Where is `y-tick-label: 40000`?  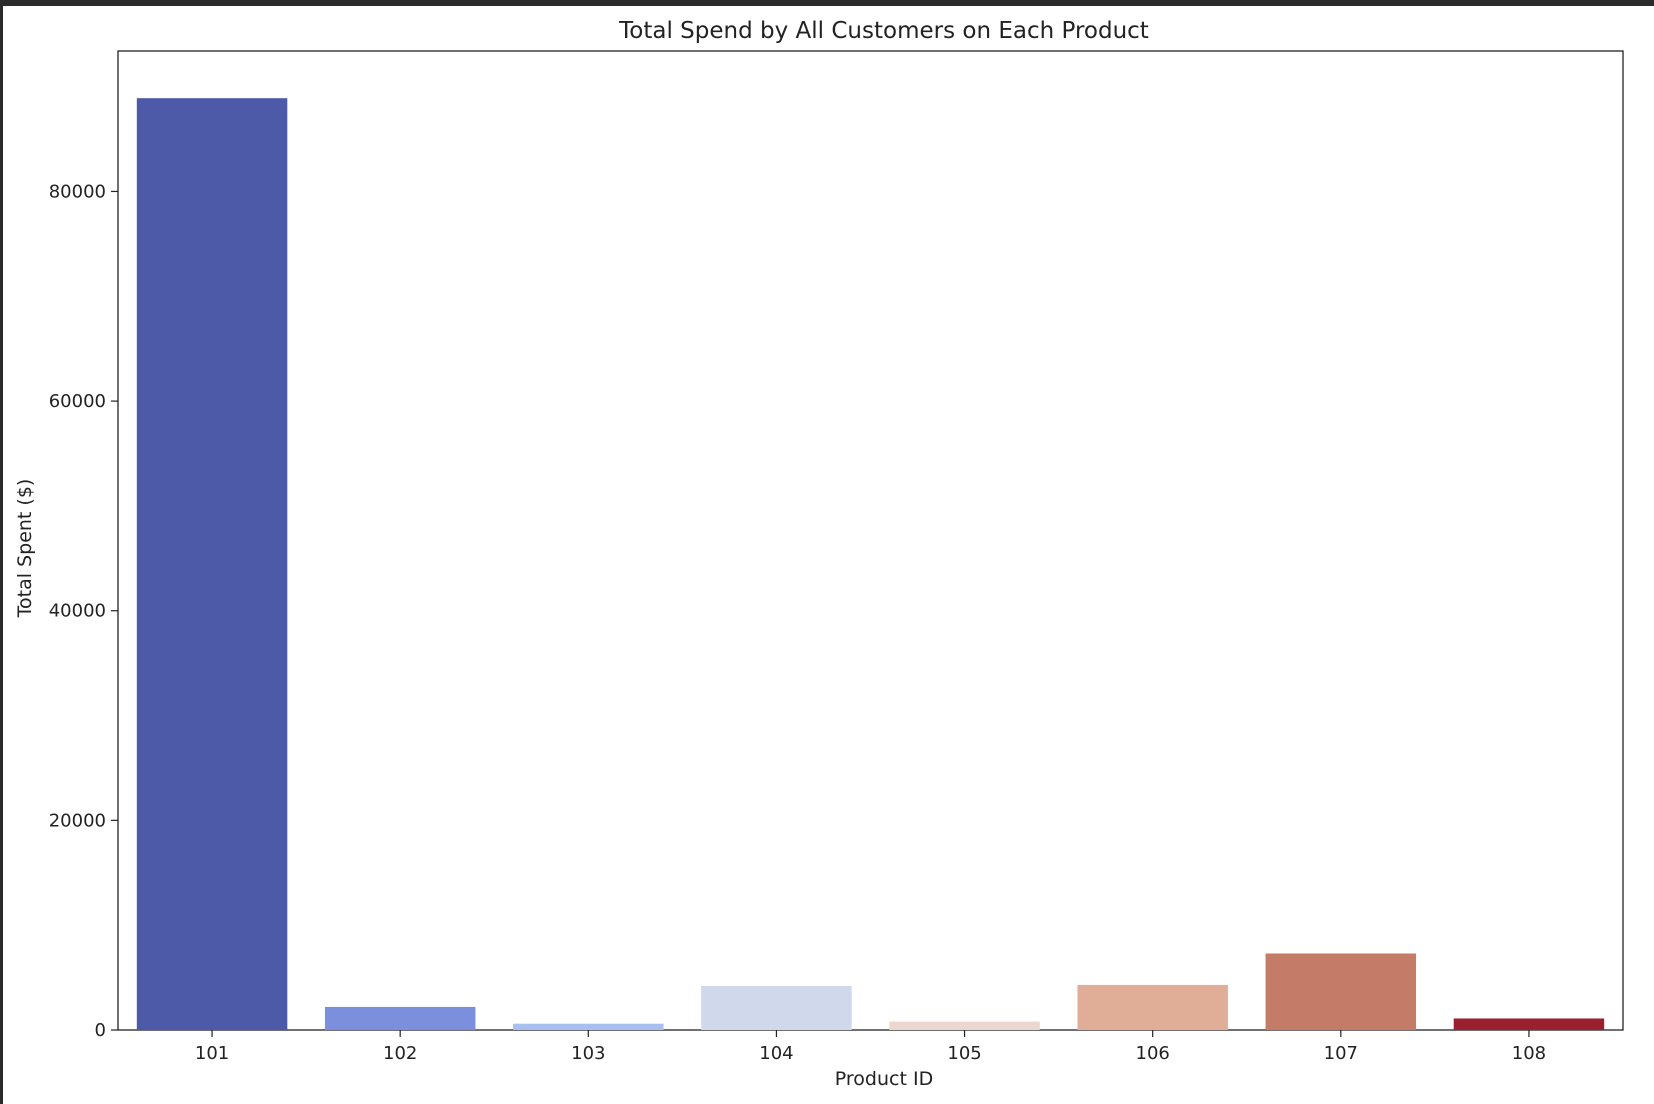 y-tick-label: 40000 is located at coordinates (77, 611).